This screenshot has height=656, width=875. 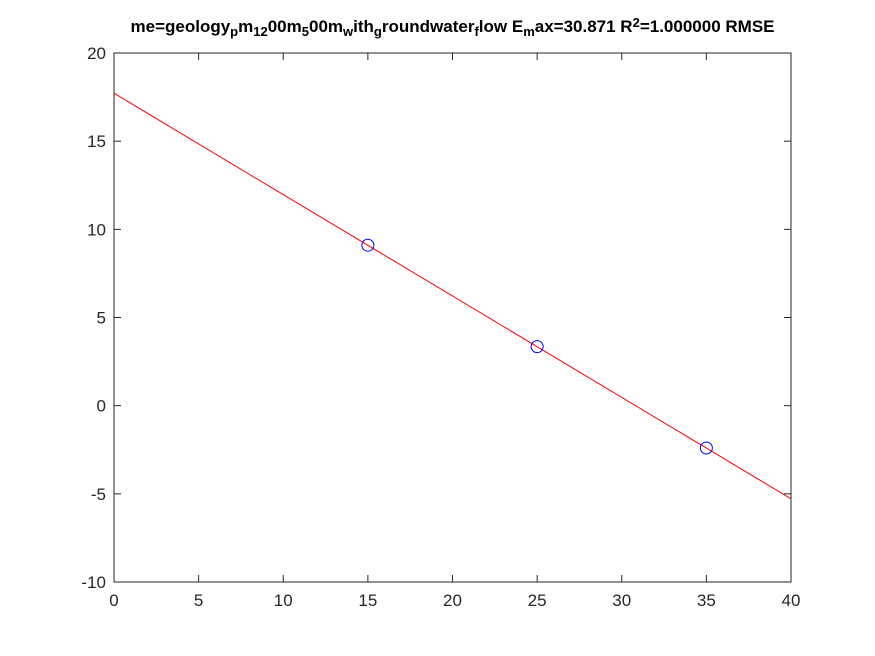 I want to click on title-part: me=geology, so click(x=181, y=26).